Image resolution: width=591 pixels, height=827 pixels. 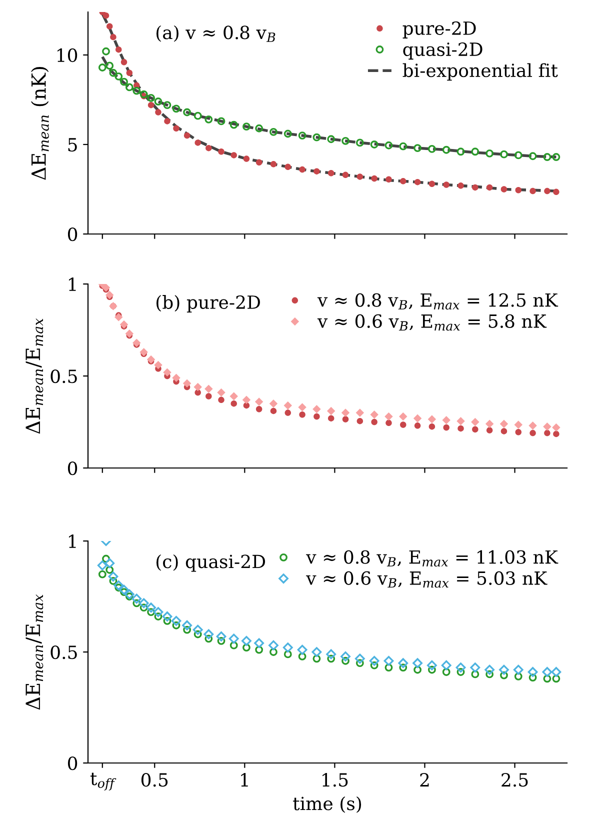 What do you see at coordinates (103, 781) in the screenshot?
I see `x-tick-label: t$_{off}$` at bounding box center [103, 781].